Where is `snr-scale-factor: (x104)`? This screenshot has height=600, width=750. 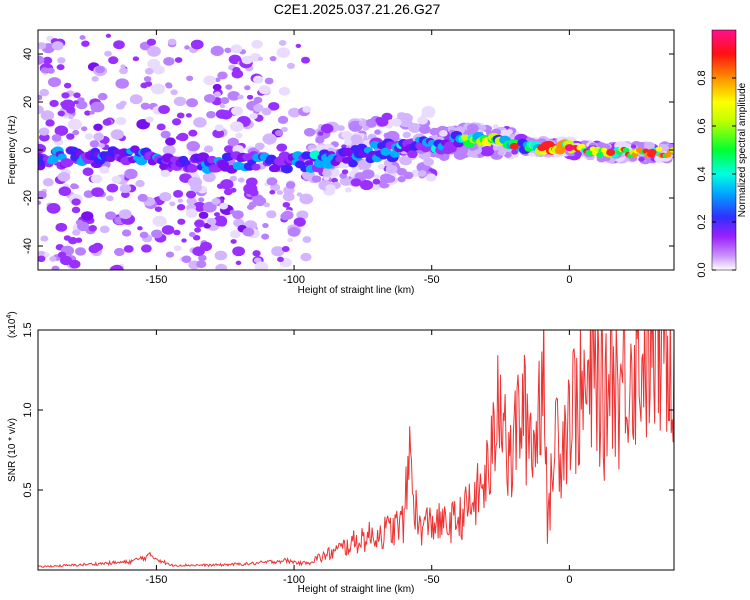 snr-scale-factor: (x104) is located at coordinates (12, 324).